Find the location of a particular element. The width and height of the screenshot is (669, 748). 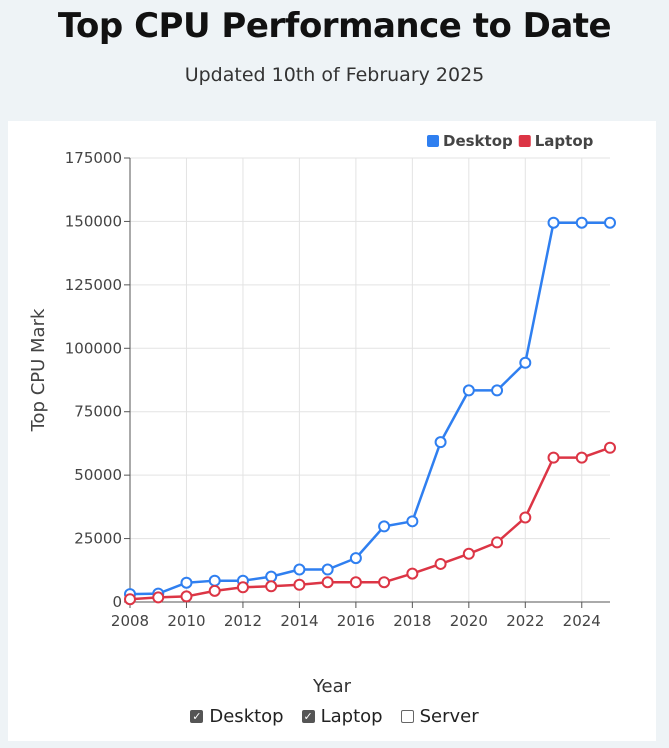

toggle-server-label: Server is located at coordinates (449, 716).